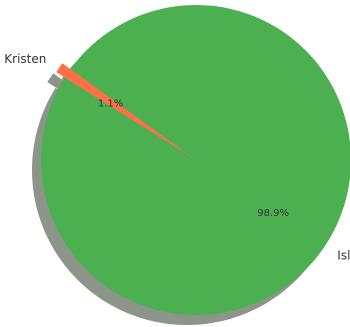  I want to click on pie-slice-kristen, so click(122, 109).